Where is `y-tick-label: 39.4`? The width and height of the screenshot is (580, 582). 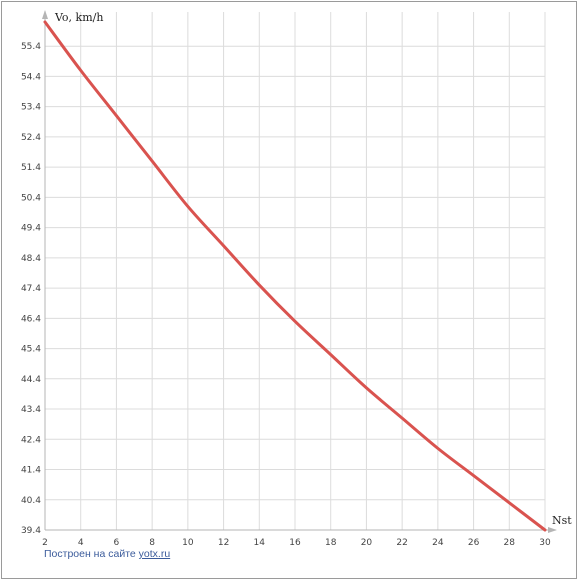
y-tick-label: 39.4 is located at coordinates (31, 531).